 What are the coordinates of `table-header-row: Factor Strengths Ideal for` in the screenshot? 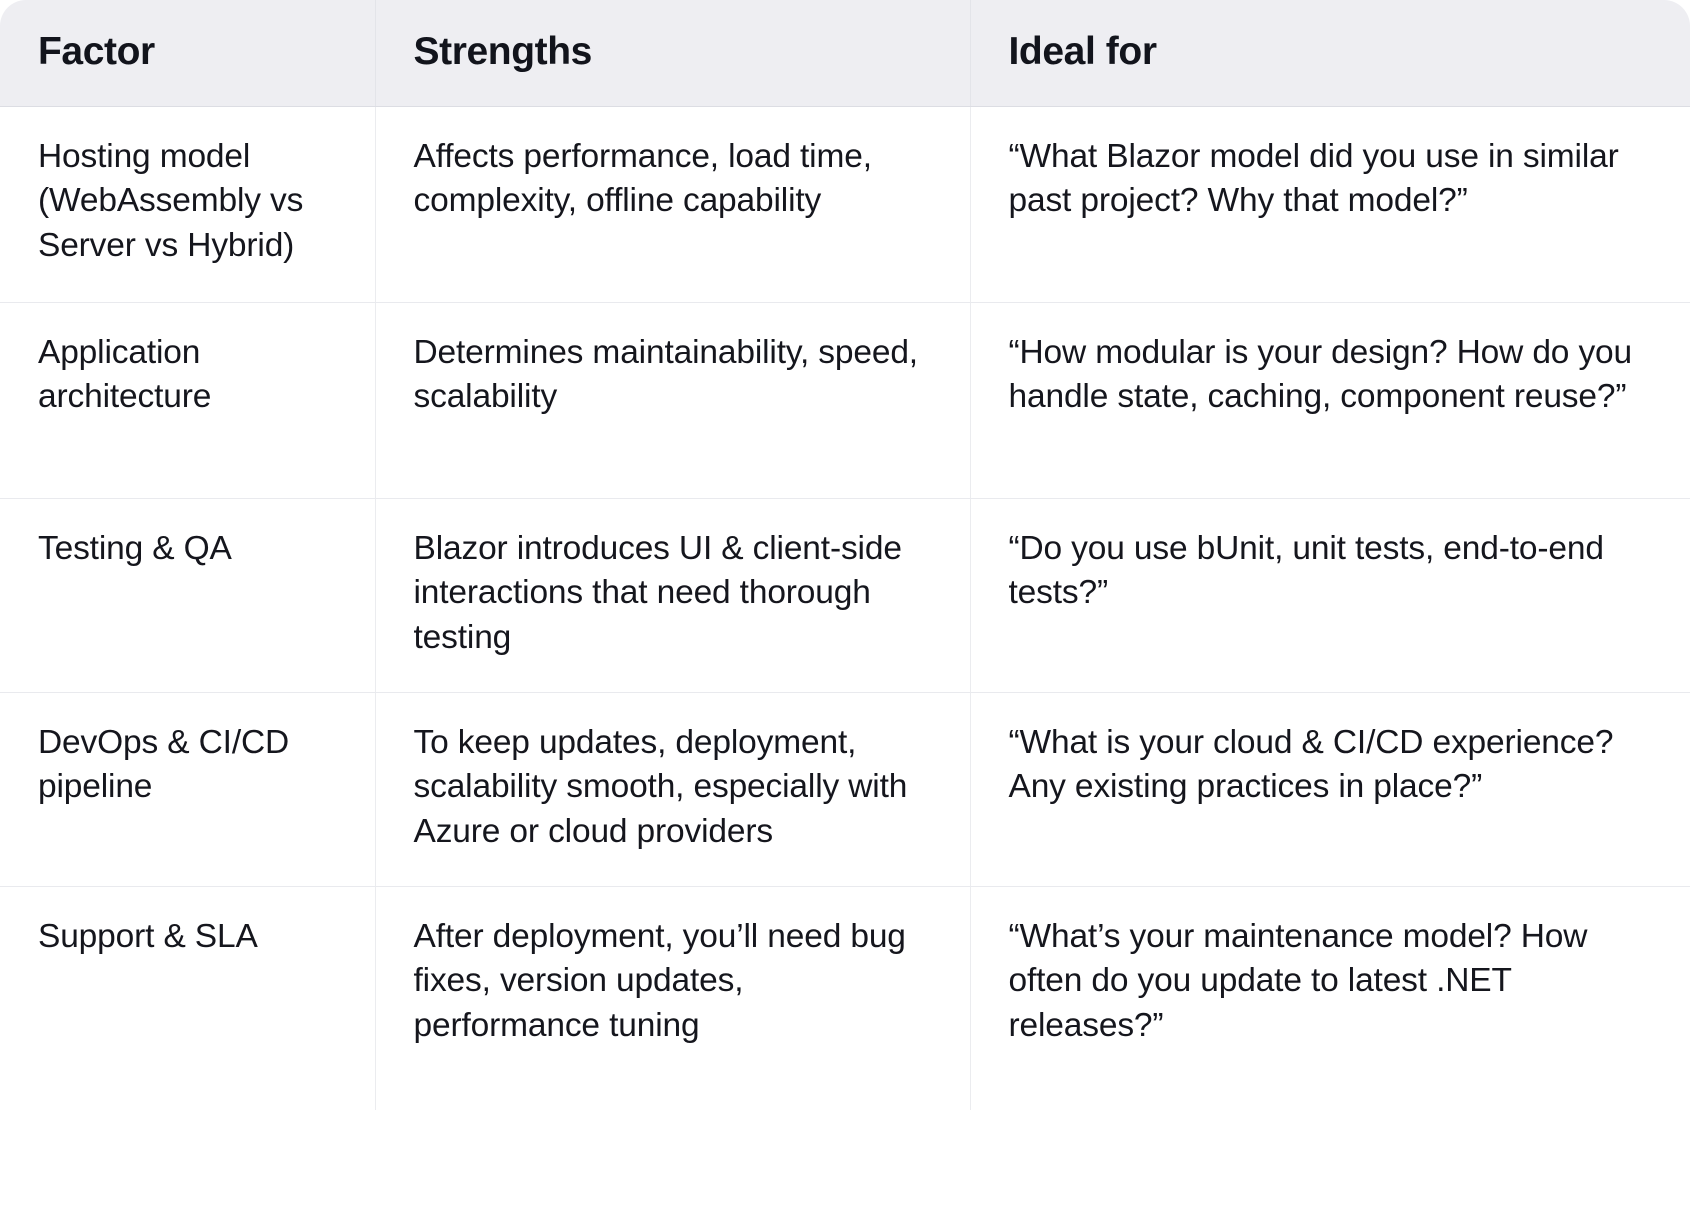 It's located at (845, 53).